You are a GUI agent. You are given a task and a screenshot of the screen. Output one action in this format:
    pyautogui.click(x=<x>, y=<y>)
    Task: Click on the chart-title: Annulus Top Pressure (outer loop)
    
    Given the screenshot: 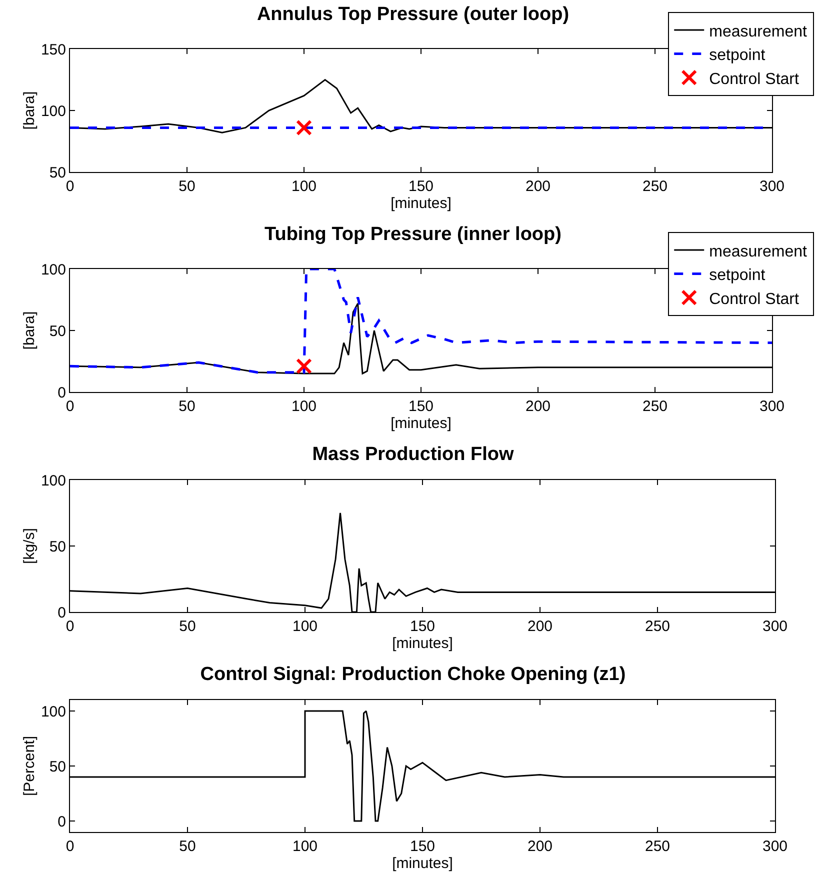 What is the action you would take?
    pyautogui.click(x=413, y=14)
    